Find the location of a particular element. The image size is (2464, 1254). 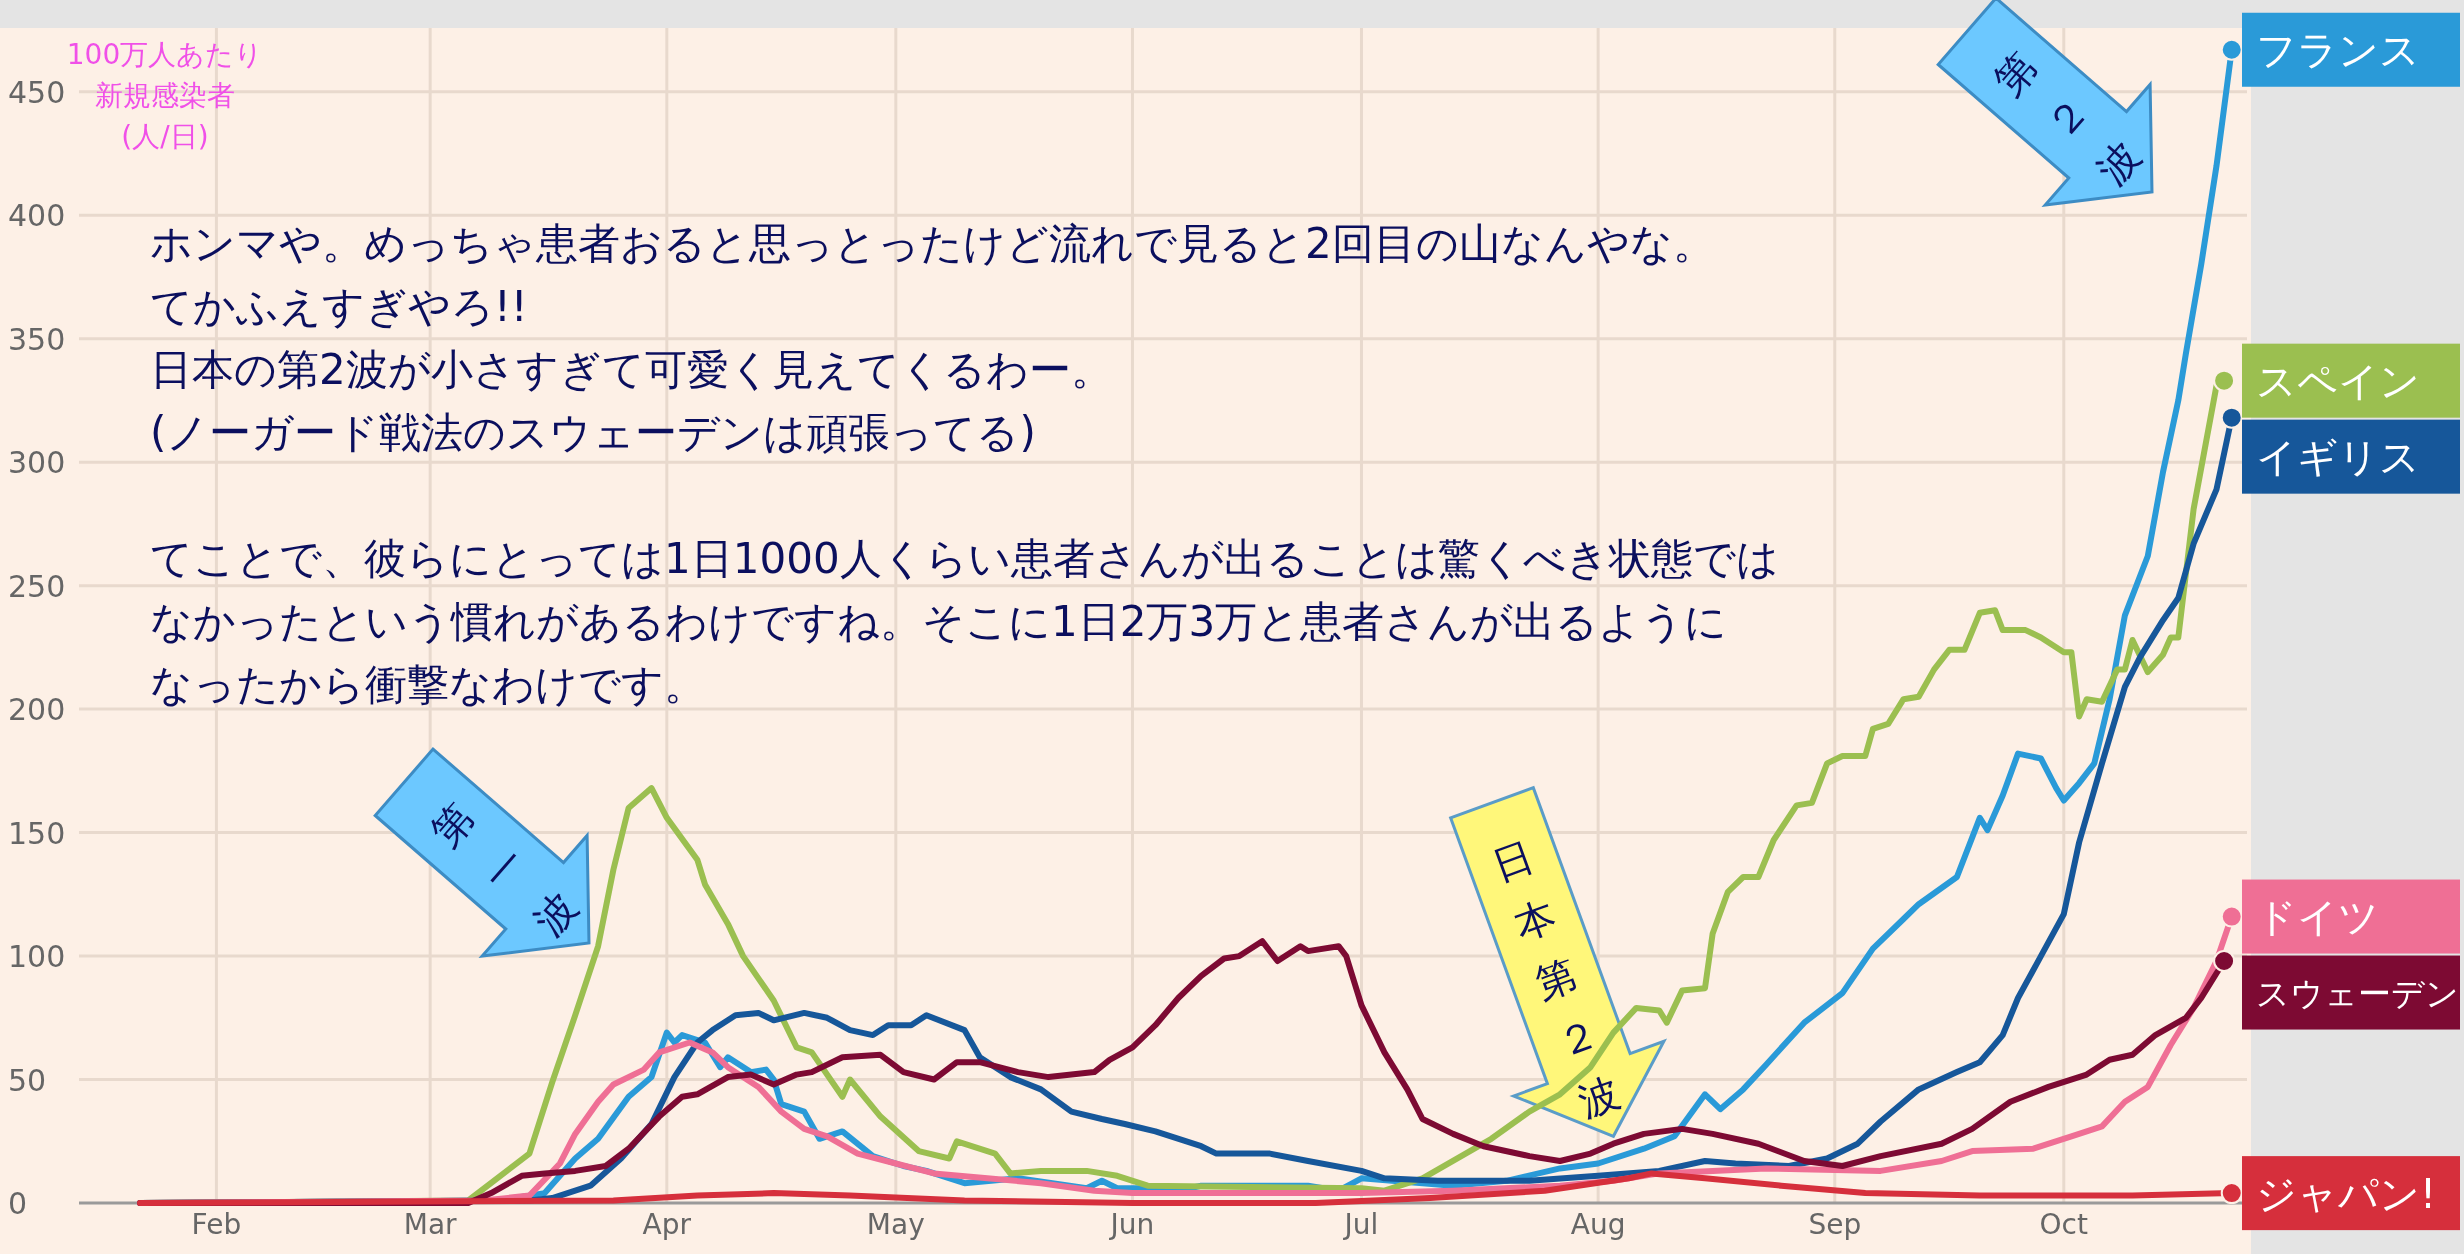

y-tick-label: 400 is located at coordinates (37, 216).